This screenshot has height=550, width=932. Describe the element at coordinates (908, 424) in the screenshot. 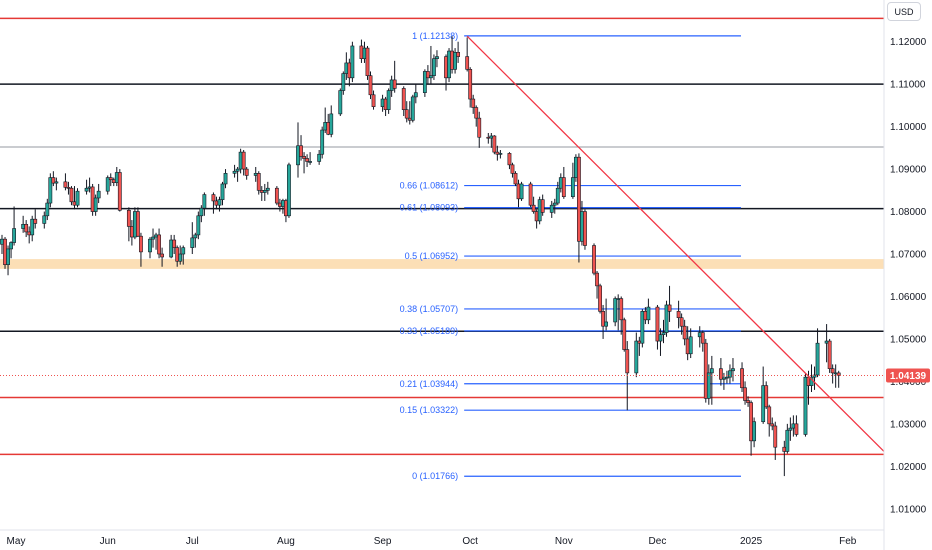

I see `price-tick-label: 1.03000` at that location.